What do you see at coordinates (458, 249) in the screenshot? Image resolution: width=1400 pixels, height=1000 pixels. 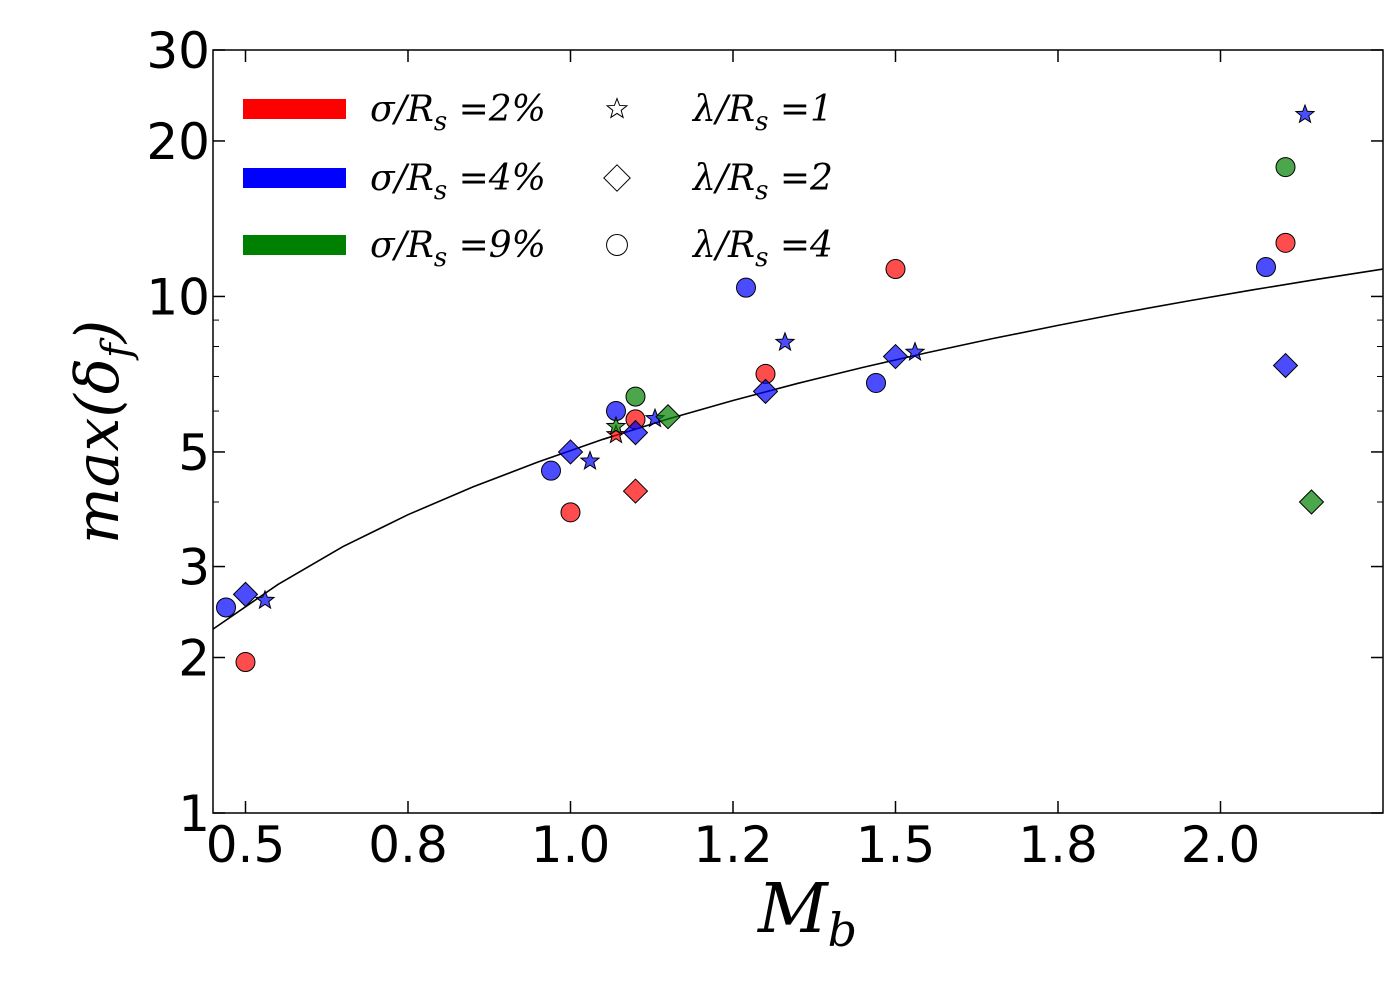 I see `legend-label: σ/Rs =9%` at bounding box center [458, 249].